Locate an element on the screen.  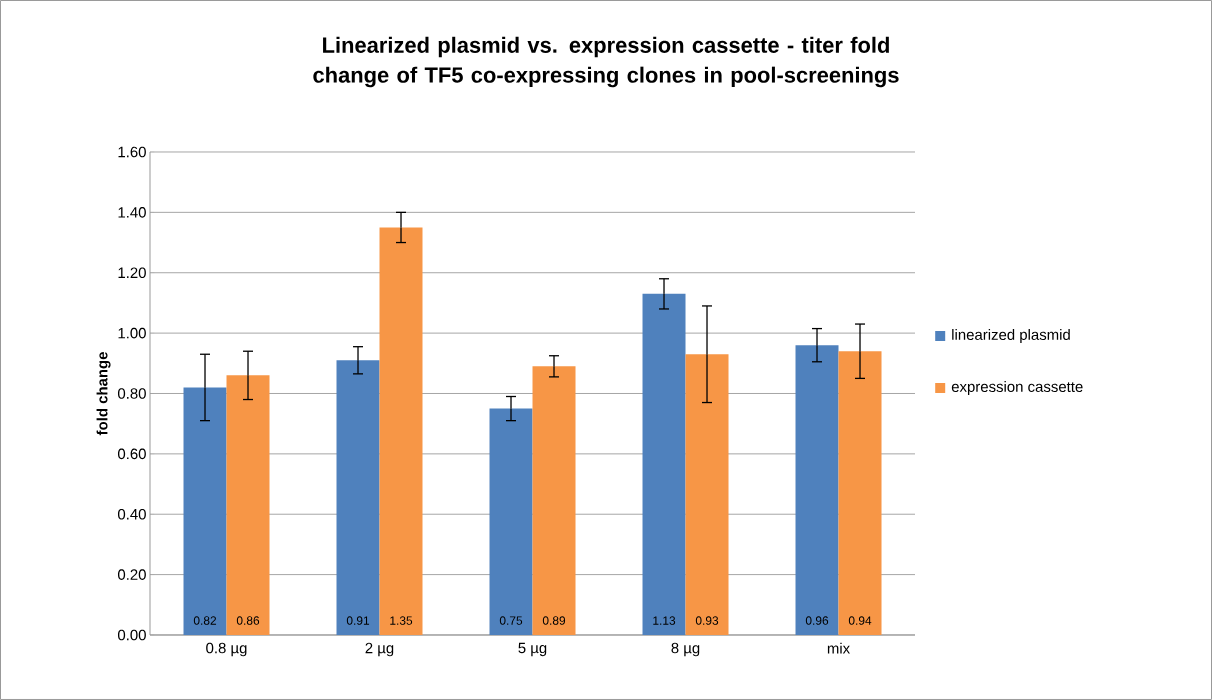
y-tick-label: 0.00 is located at coordinates (131, 635).